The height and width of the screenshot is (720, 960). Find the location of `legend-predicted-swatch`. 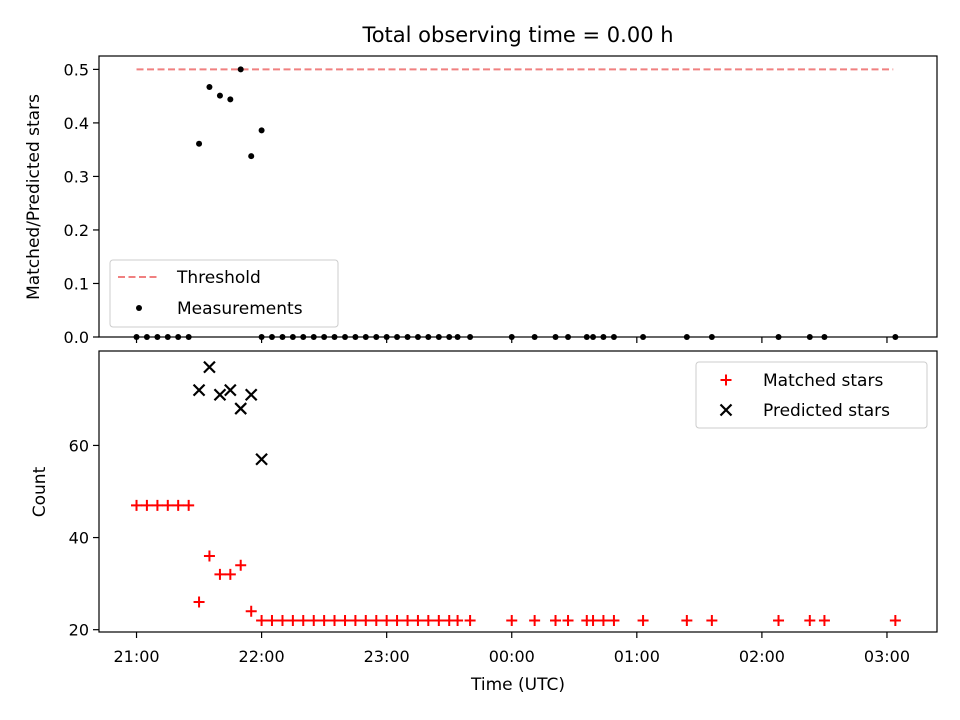

legend-predicted-swatch is located at coordinates (726, 410).